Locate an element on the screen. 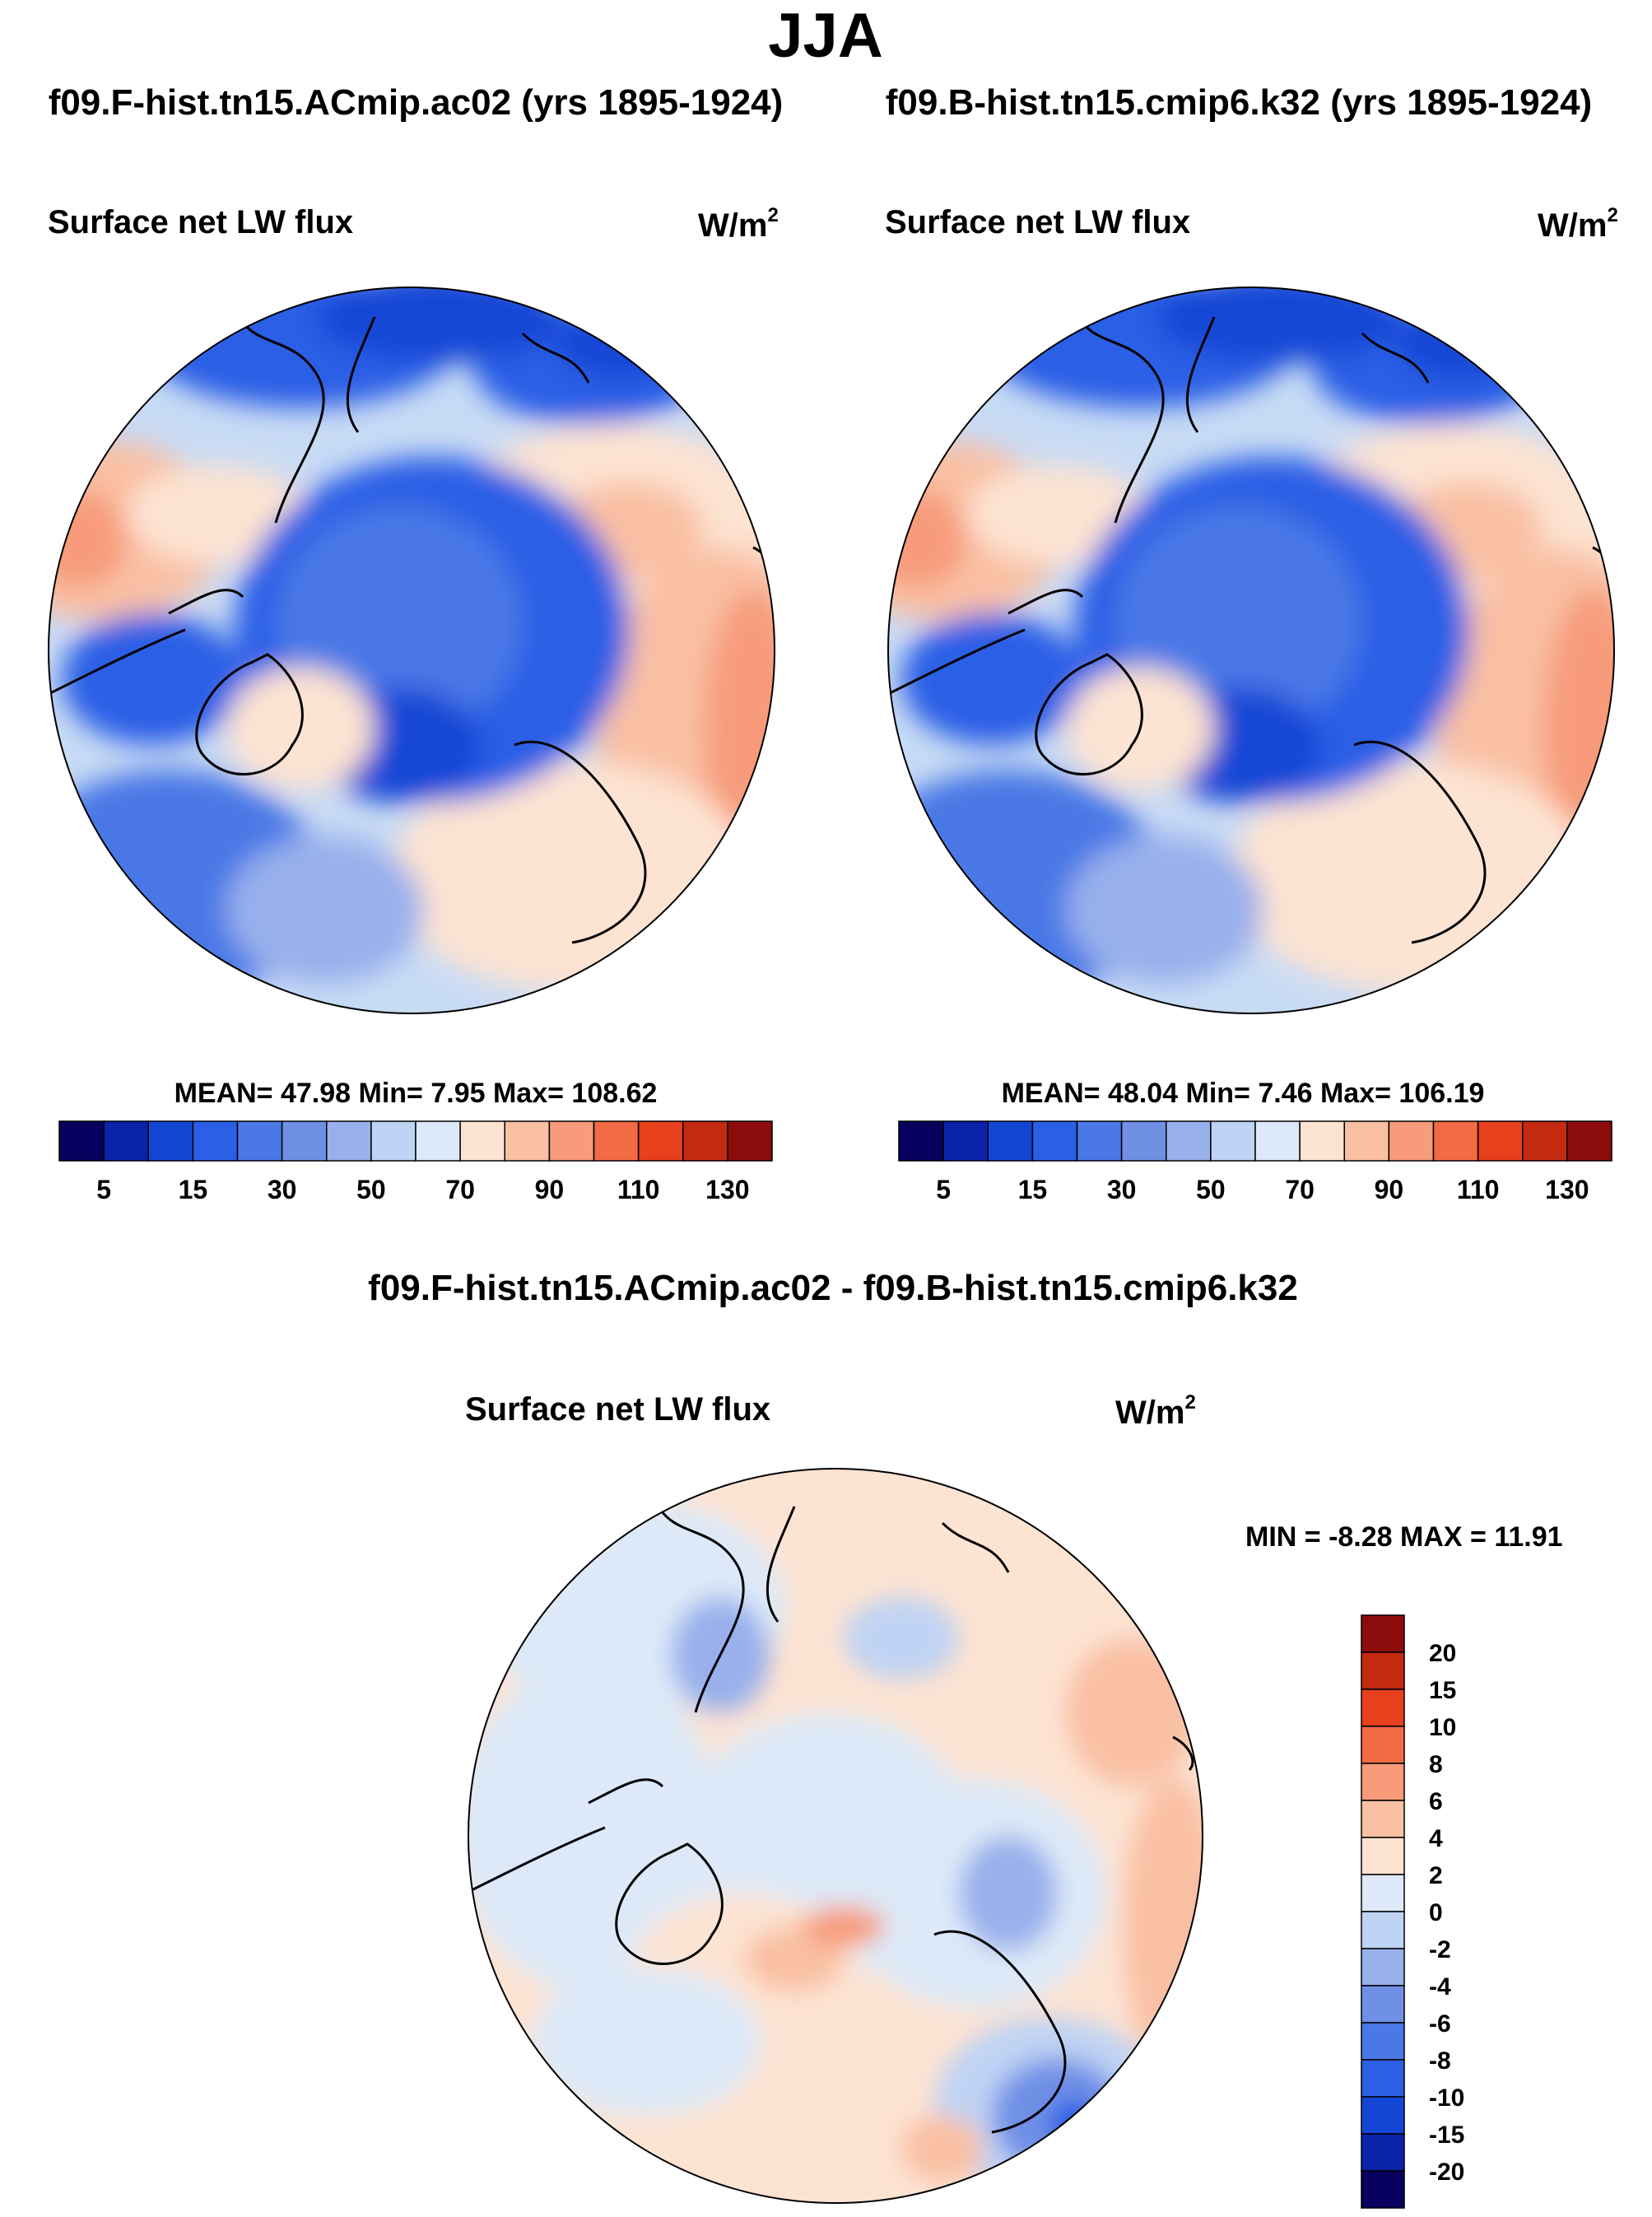 Image resolution: width=1652 pixels, height=2217 pixels. left-polar-map is located at coordinates (411, 650).